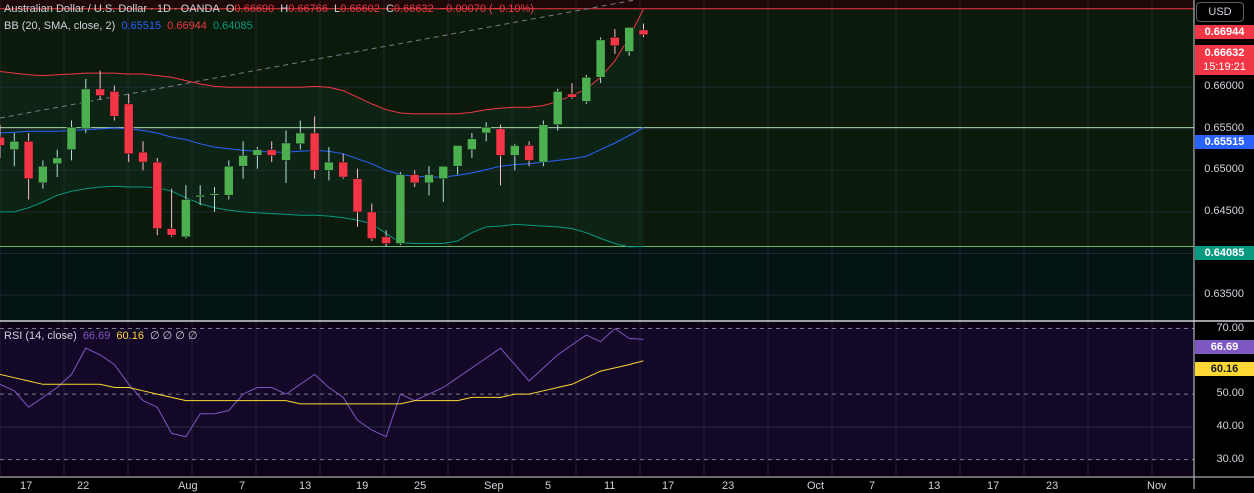 The image size is (1254, 493). Describe the element at coordinates (934, 486) in the screenshot. I see `time-axis-label: 13` at that location.